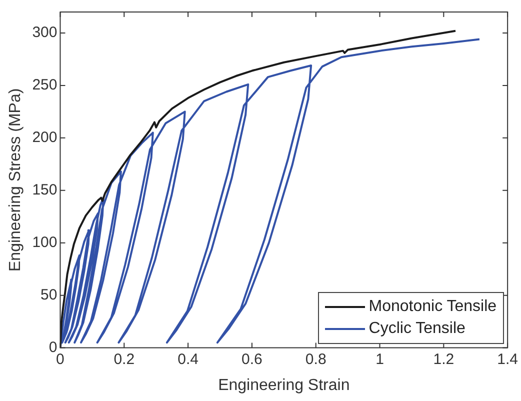 The width and height of the screenshot is (521, 401). What do you see at coordinates (45, 33) in the screenshot?
I see `y-tick-label: 300` at bounding box center [45, 33].